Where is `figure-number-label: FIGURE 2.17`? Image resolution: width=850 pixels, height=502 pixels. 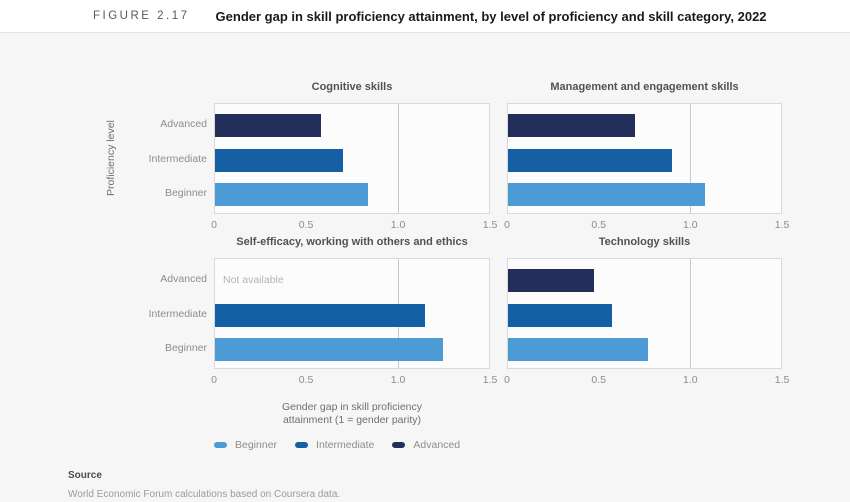 figure-number-label: FIGURE 2.17 is located at coordinates (141, 16).